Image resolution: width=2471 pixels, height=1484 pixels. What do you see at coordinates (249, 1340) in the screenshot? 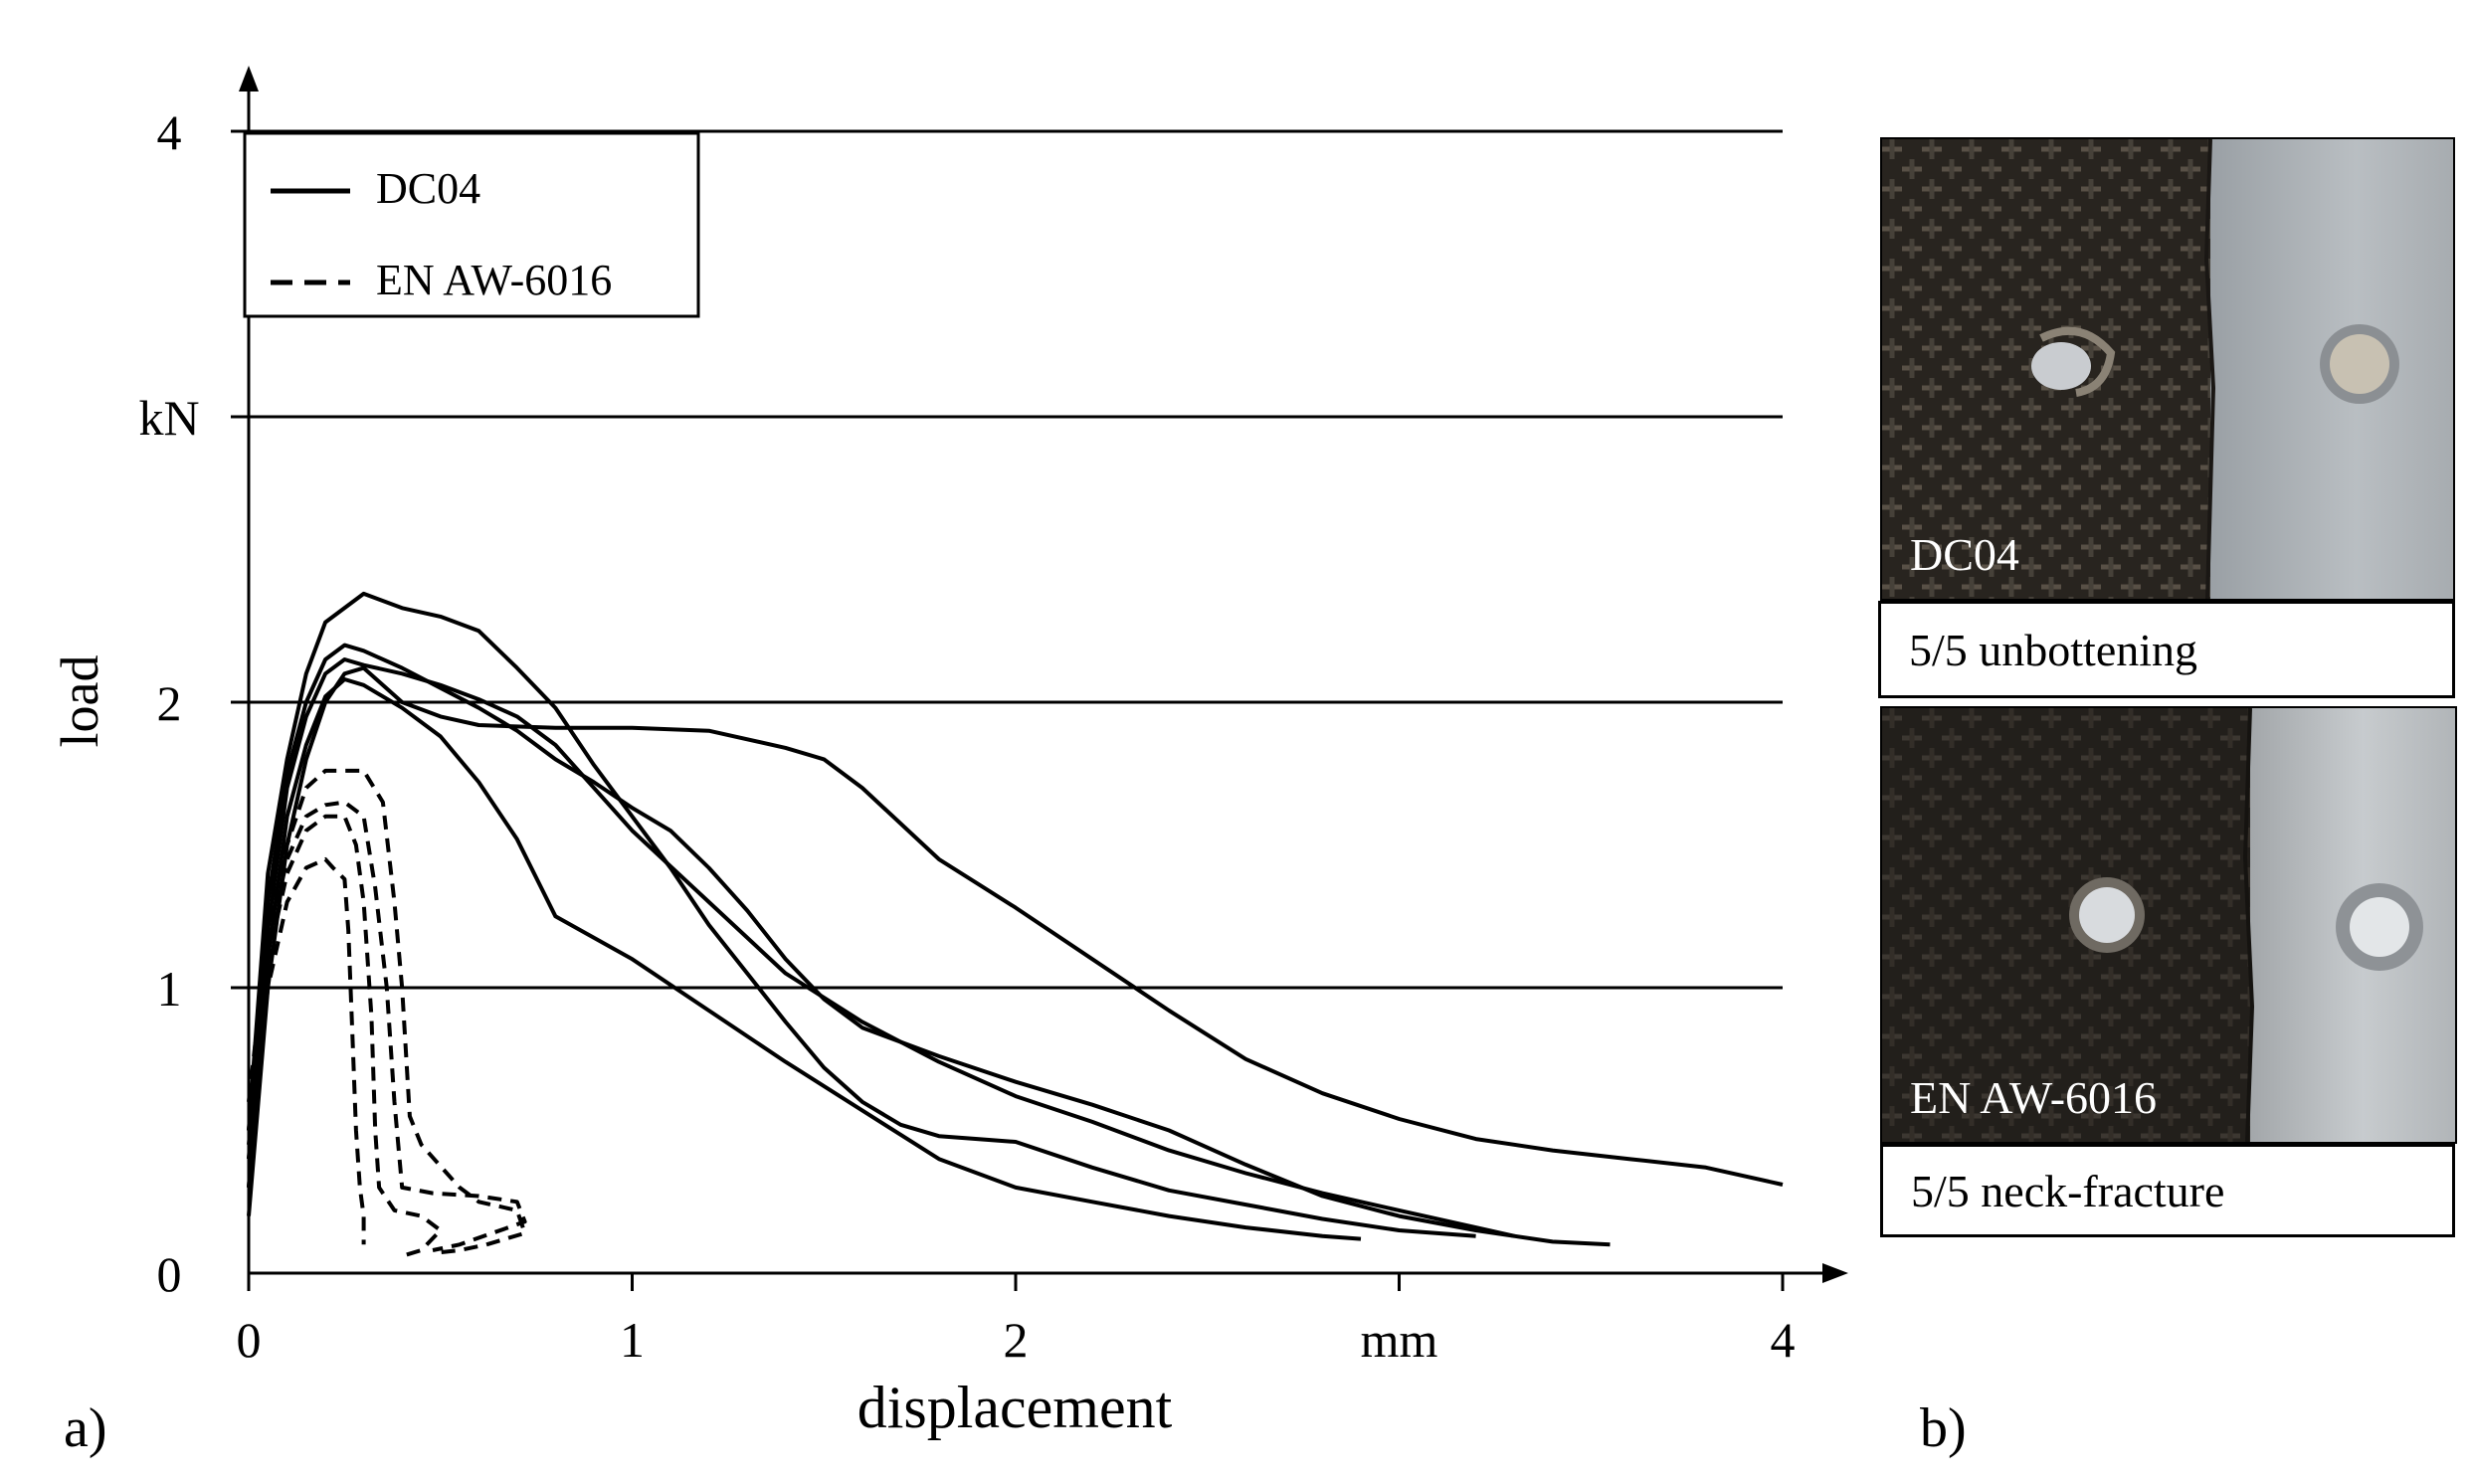
I see `x-tick-label: 0` at bounding box center [249, 1340].